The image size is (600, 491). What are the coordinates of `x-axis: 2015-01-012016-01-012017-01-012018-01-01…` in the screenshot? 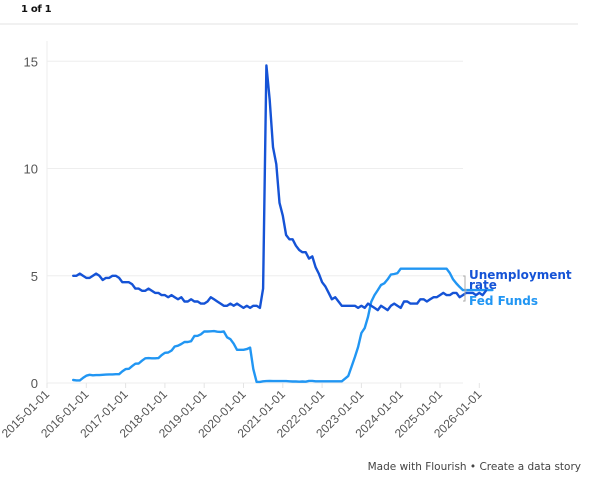 It's located at (242, 412).